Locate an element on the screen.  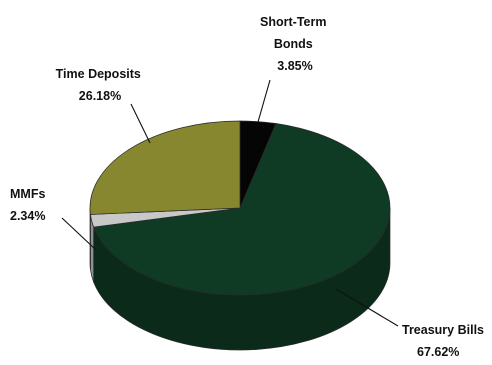
slice-label-short-term-bonds: Short-Term Bonds 3.85% is located at coordinates (295, 44).